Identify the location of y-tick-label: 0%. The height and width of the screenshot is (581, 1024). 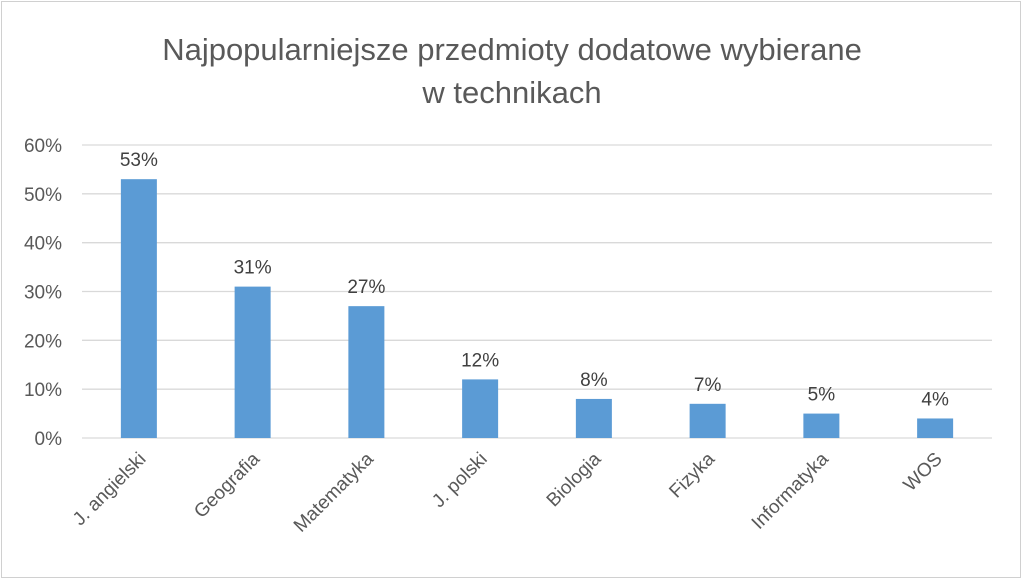
(49, 439).